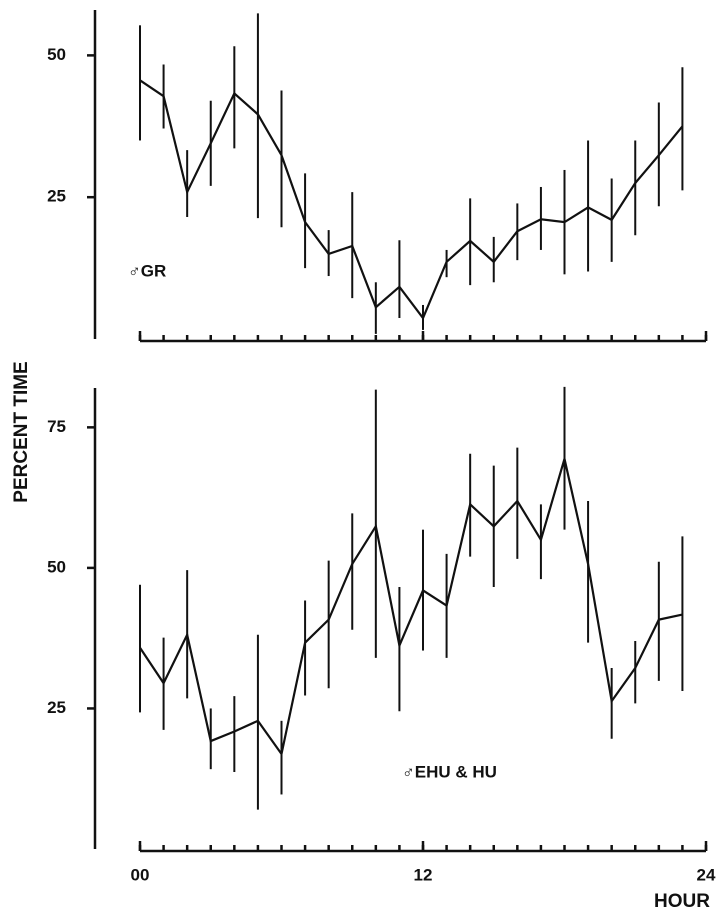  I want to click on x-axis-label: HOUR, so click(682, 901).